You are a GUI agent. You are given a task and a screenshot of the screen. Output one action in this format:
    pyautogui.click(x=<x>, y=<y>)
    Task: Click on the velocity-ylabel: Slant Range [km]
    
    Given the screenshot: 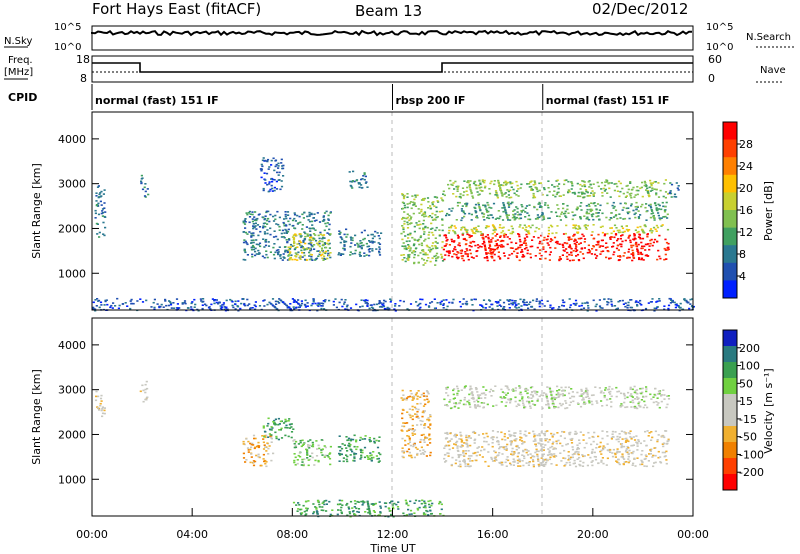 What is the action you would take?
    pyautogui.click(x=36, y=417)
    